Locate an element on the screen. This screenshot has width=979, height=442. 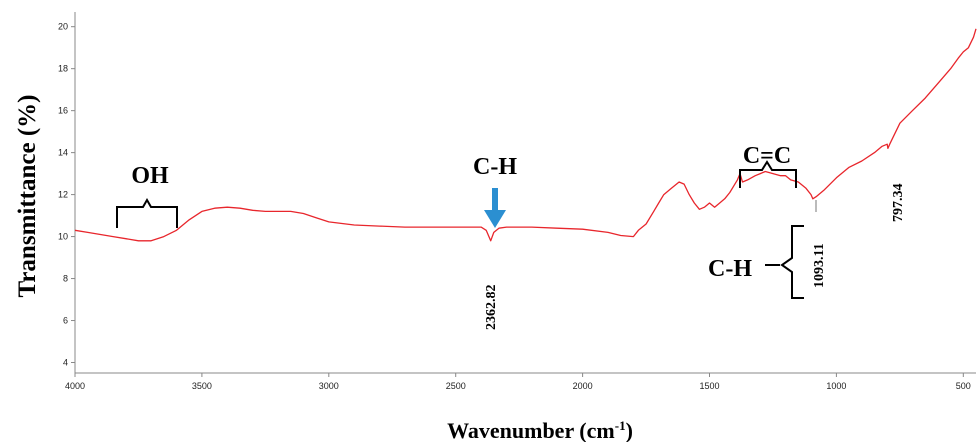
x-tick-label: 3000 is located at coordinates (329, 386).